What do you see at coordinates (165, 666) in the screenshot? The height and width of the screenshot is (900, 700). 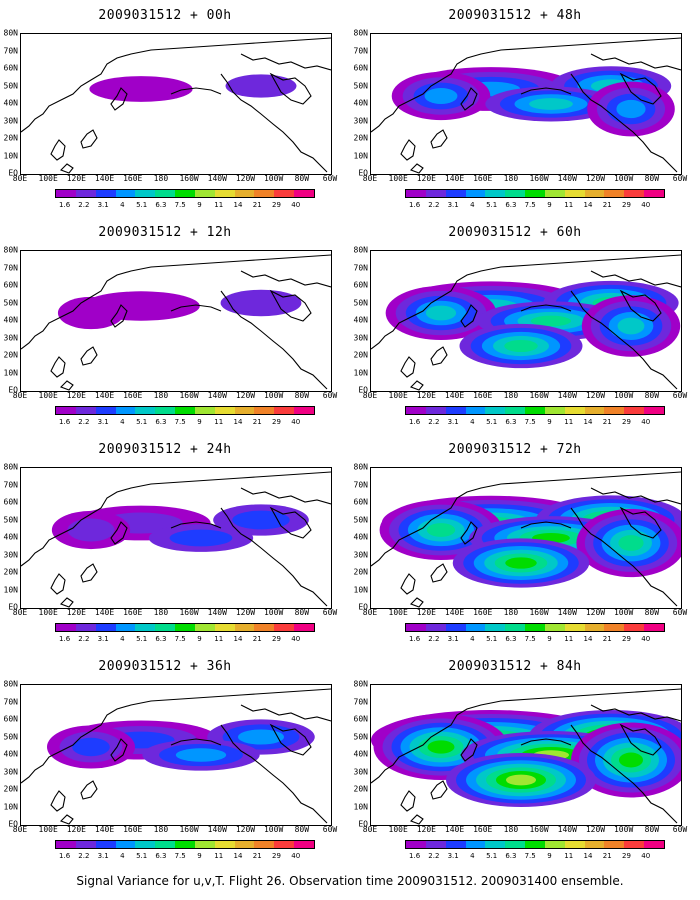 I see `panel-title: 2009031512 + 36h` at bounding box center [165, 666].